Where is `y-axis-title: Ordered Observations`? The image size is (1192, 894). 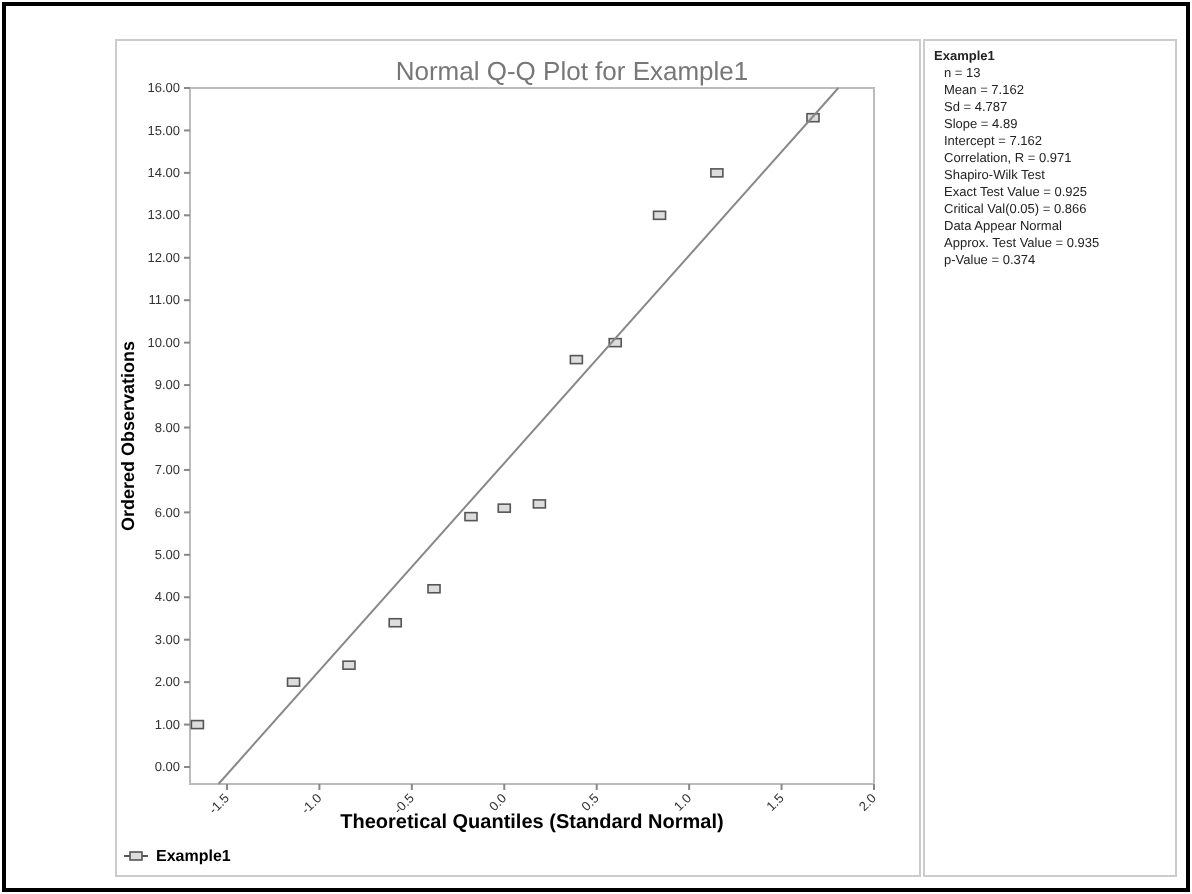
y-axis-title: Ordered Observations is located at coordinates (128, 436).